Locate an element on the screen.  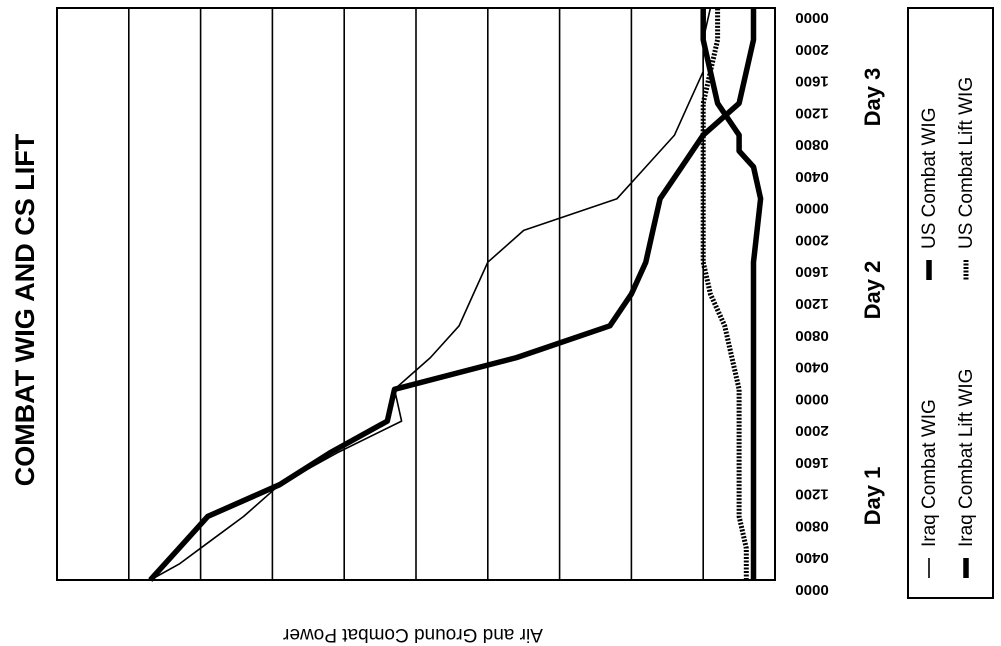
legend-label-us-combat-wig: US Combat WIG is located at coordinates (929, 178).